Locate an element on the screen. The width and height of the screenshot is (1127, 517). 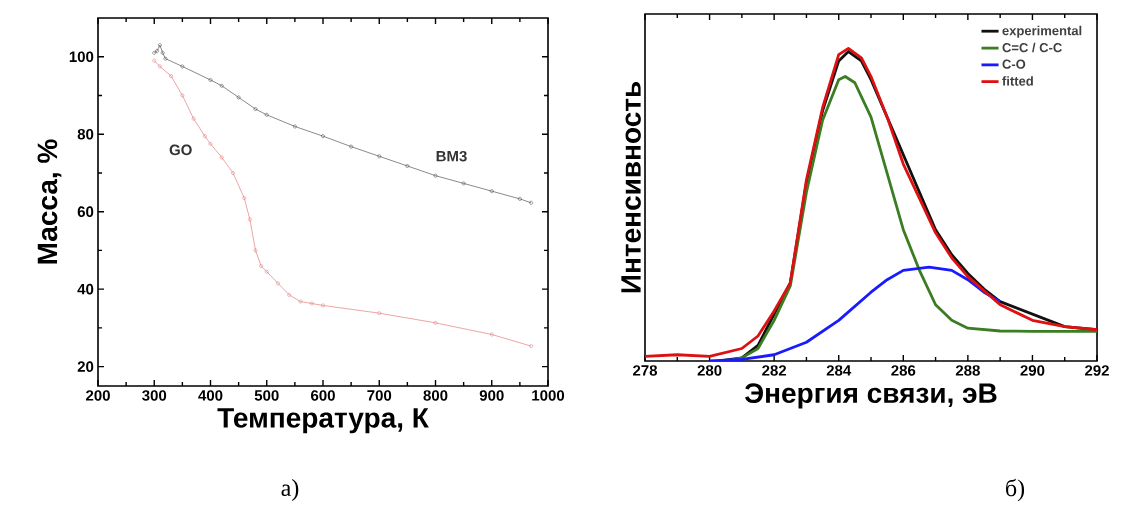
legend-label: experimental is located at coordinates (1042, 31).